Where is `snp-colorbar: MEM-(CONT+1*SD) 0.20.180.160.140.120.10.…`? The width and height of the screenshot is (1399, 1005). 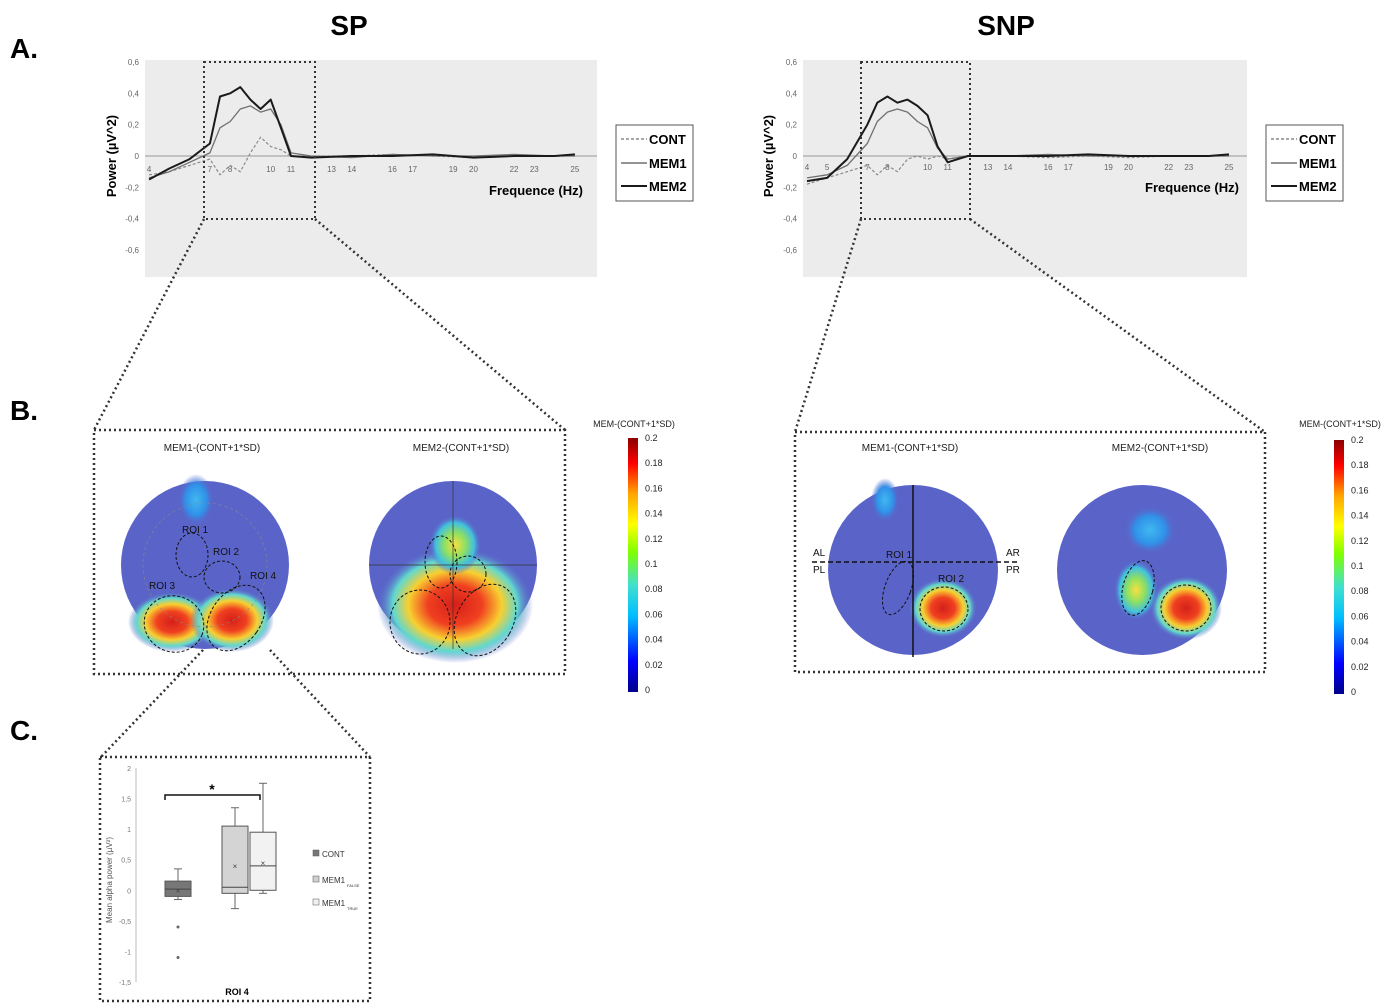 snp-colorbar: MEM-(CONT+1*SD) 0.20.180.160.140.120.10.… is located at coordinates (1340, 558).